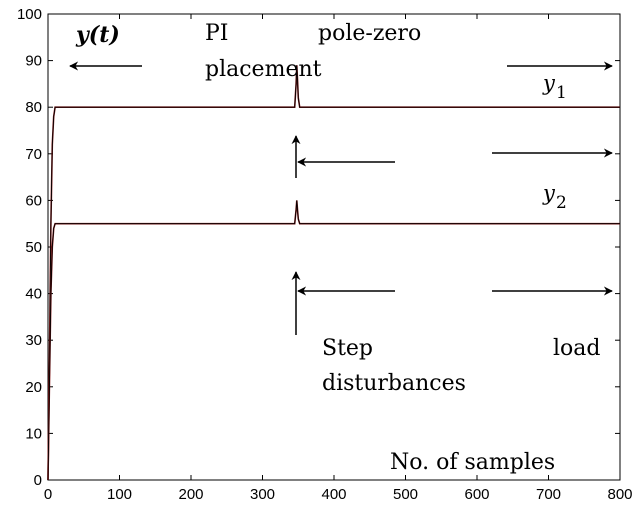 This screenshot has width=636, height=505. Describe the element at coordinates (263, 69) in the screenshot. I see `method-label-line3: placement` at that location.